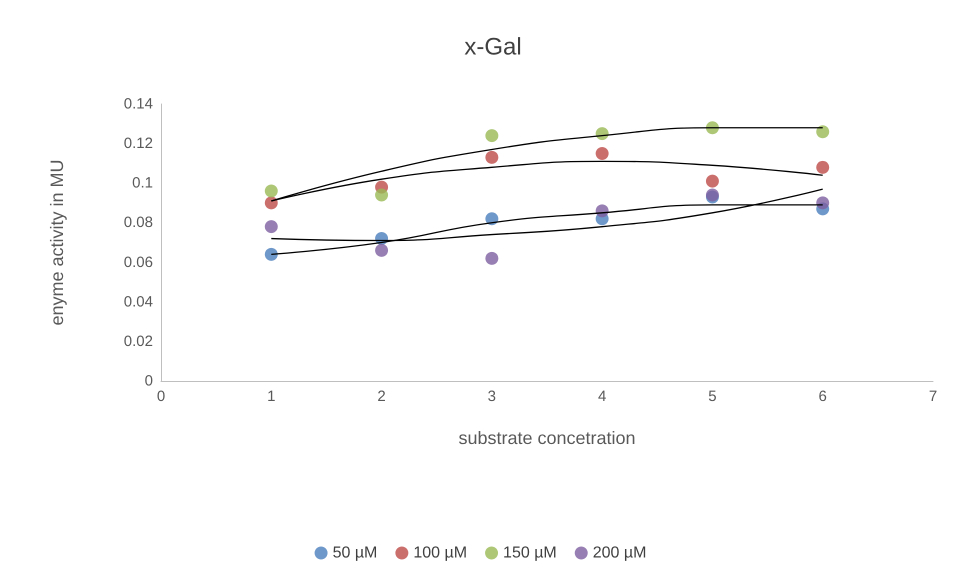 This screenshot has width=961, height=580. Describe the element at coordinates (138, 262) in the screenshot. I see `y-tick-label: 0.06` at that location.